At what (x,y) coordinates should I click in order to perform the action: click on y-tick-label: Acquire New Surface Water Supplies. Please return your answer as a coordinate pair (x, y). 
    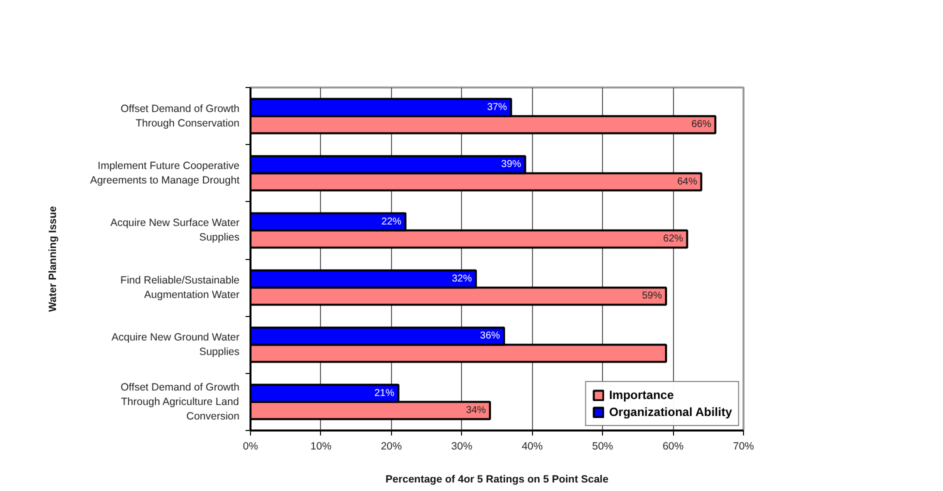
    Looking at the image, I should click on (175, 230).